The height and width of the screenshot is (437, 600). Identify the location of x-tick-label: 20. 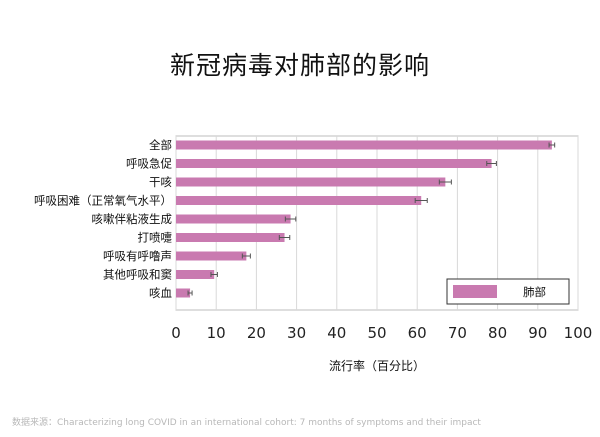
(256, 333).